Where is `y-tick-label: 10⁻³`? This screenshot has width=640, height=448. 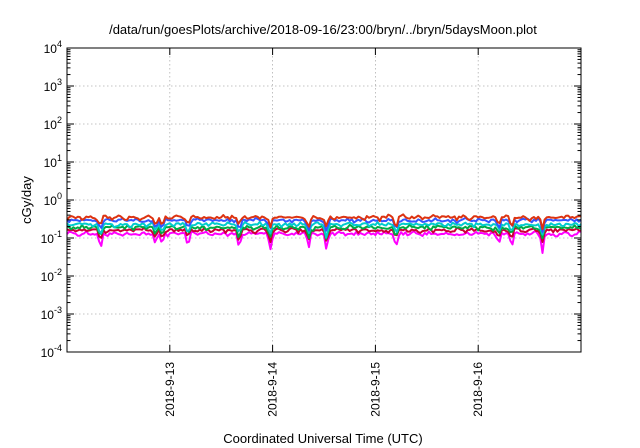
y-tick-label: 10⁻³ is located at coordinates (51, 313).